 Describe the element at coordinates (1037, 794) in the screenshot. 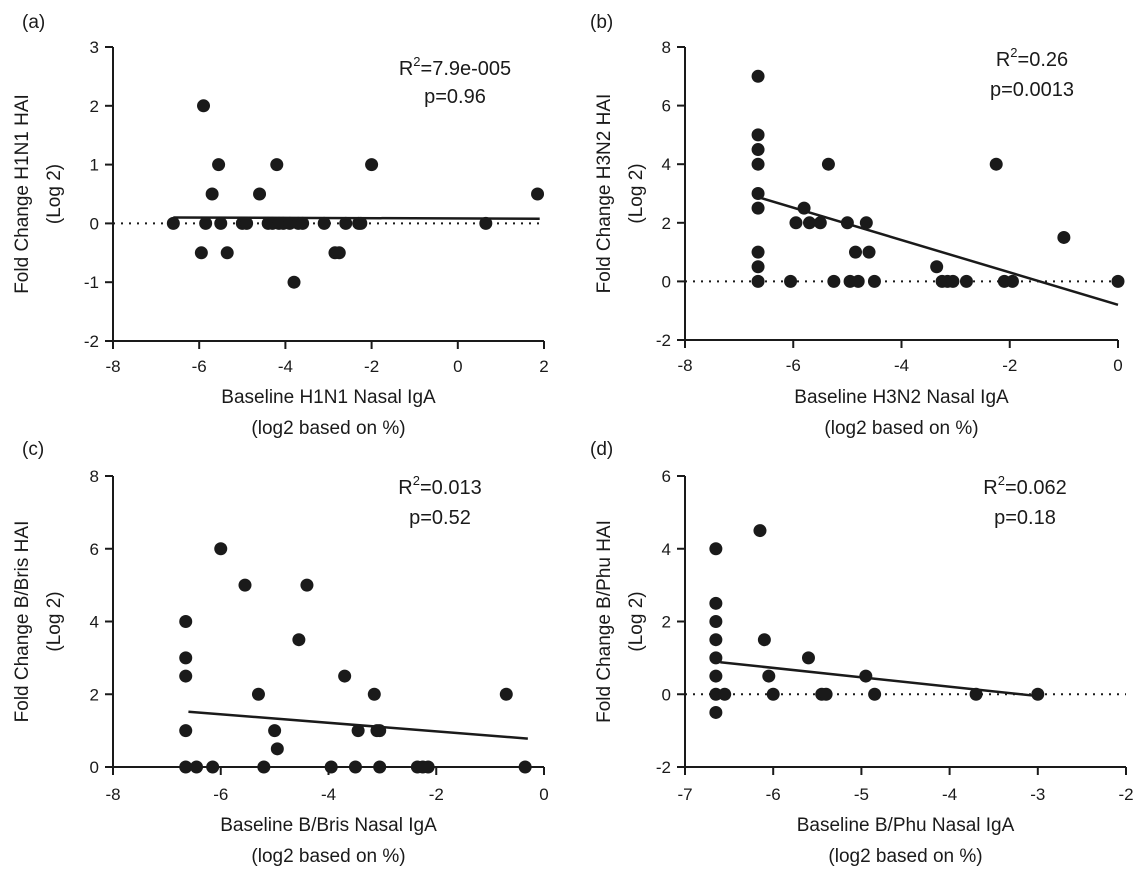

I see `x-tick-label: -3` at that location.